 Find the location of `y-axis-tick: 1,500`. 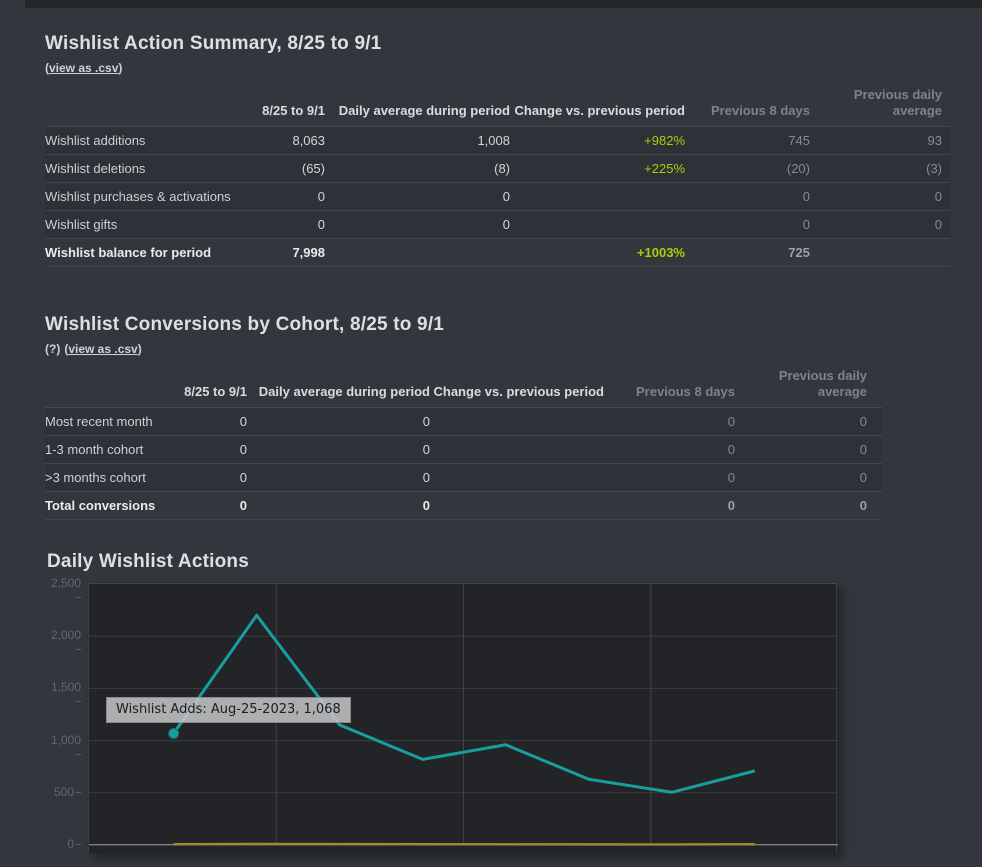

y-axis-tick: 1,500 is located at coordinates (63, 694).